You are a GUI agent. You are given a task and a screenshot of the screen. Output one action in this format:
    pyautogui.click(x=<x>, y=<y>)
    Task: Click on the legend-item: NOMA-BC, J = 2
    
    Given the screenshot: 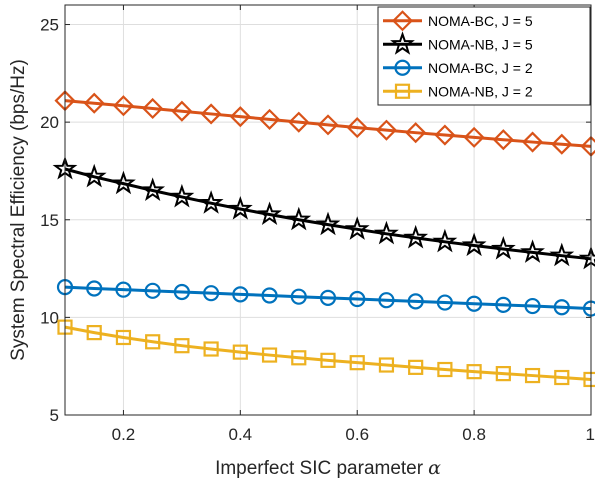 What is the action you would take?
    pyautogui.click(x=458, y=67)
    